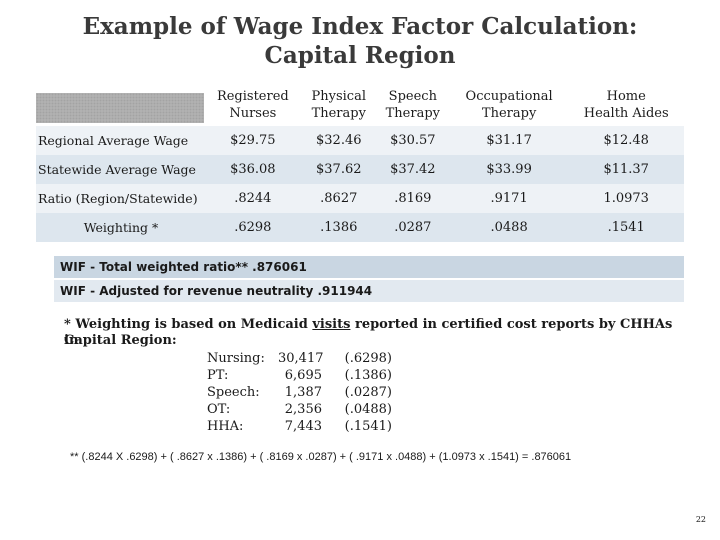 The image size is (720, 540). Describe the element at coordinates (303, 409) in the screenshot. I see `visit-count: 2,356` at that location.